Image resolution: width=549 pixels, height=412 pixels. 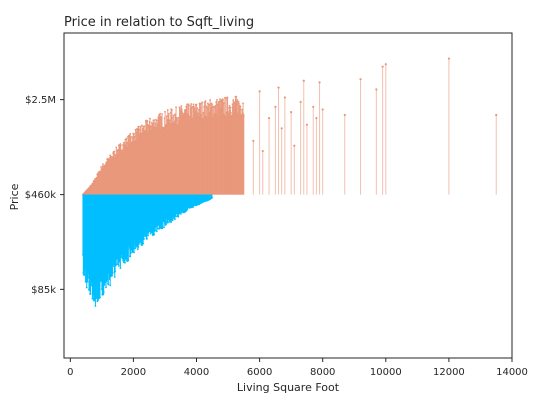 I want to click on y-tick-label: $2.5M, so click(x=40, y=100).